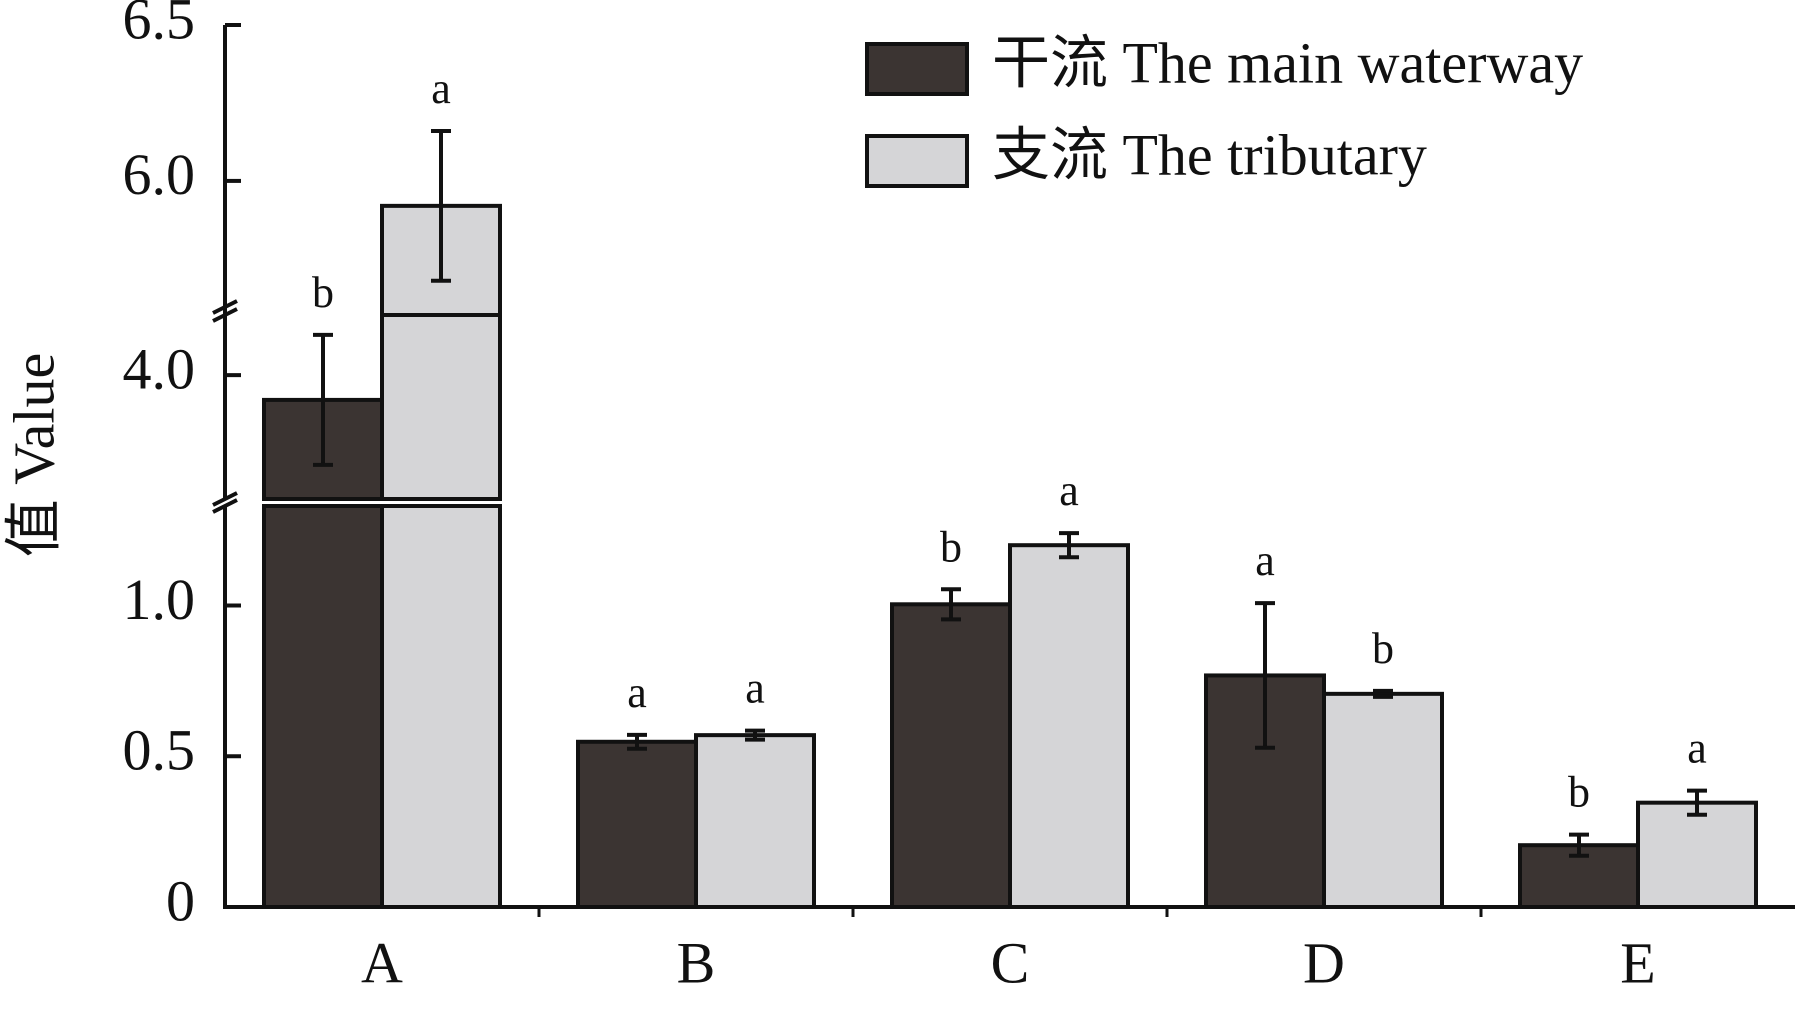 The width and height of the screenshot is (1799, 1009). Describe the element at coordinates (159, 750) in the screenshot. I see `y-tick-label: 0.5` at that location.